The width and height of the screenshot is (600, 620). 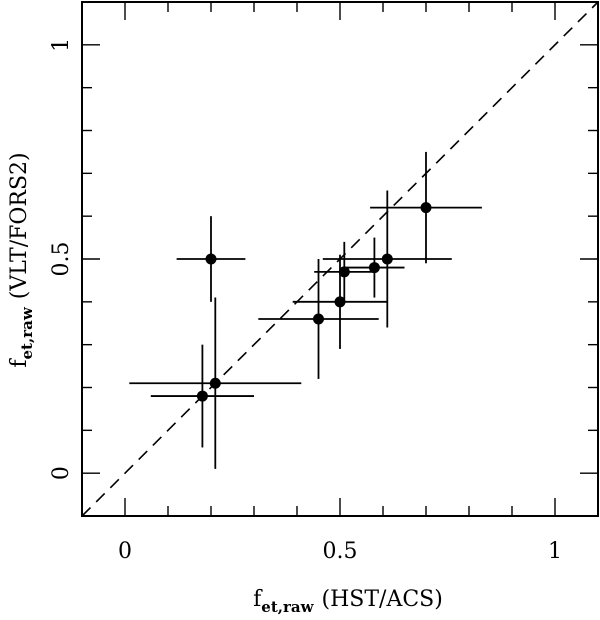 I want to click on x-tick-label: 0.5, so click(x=340, y=551).